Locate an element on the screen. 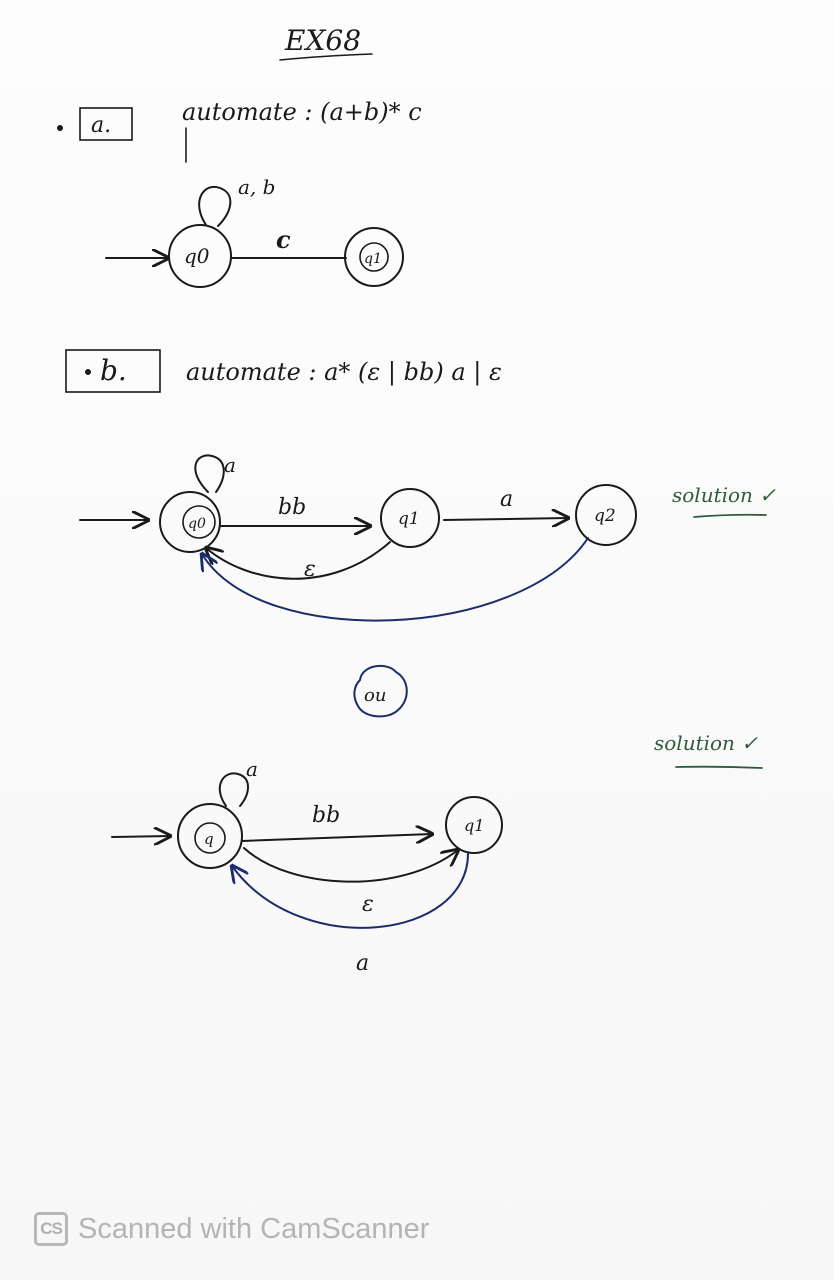  state-b1-q2 is located at coordinates (606, 515).